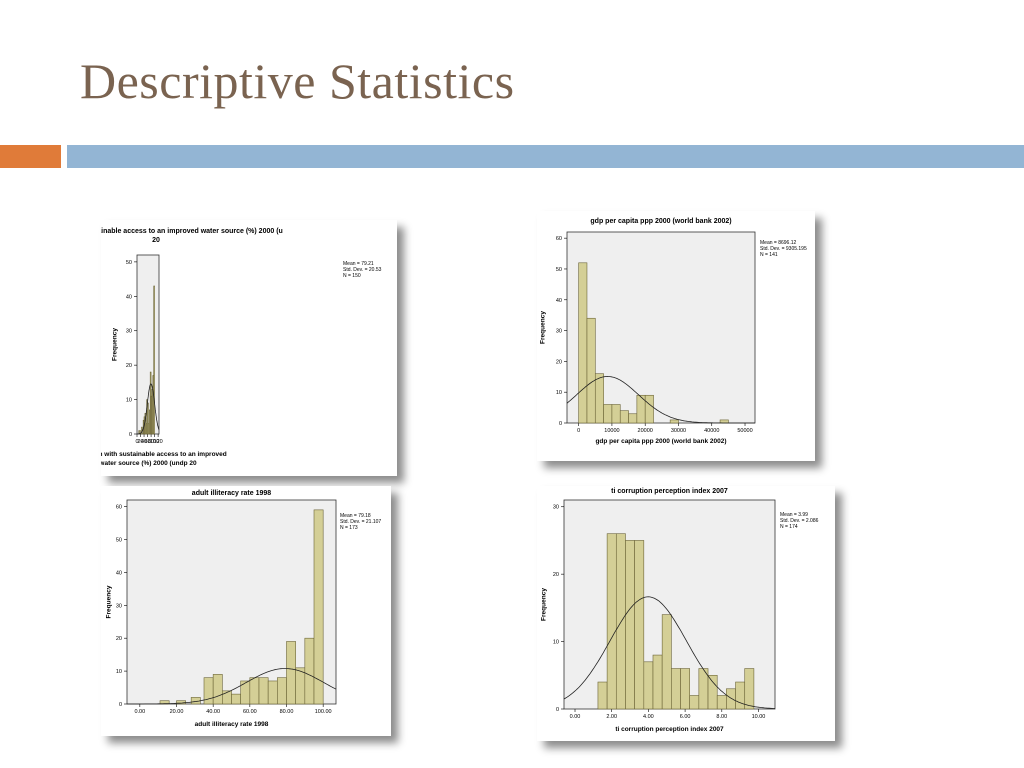 This screenshot has height=768, width=1024. I want to click on x-tick-label: 80.00, so click(287, 712).